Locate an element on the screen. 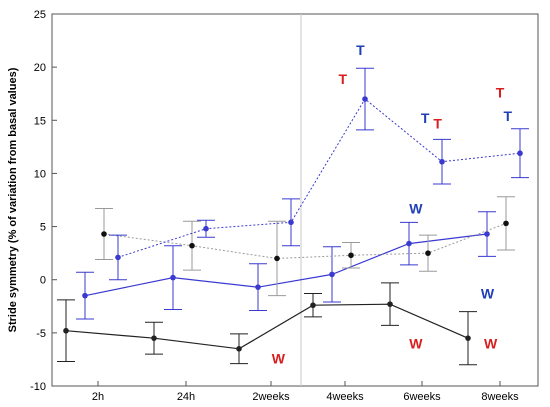 This screenshot has width=550, height=407. x-tick-label: 24h is located at coordinates (186, 397).